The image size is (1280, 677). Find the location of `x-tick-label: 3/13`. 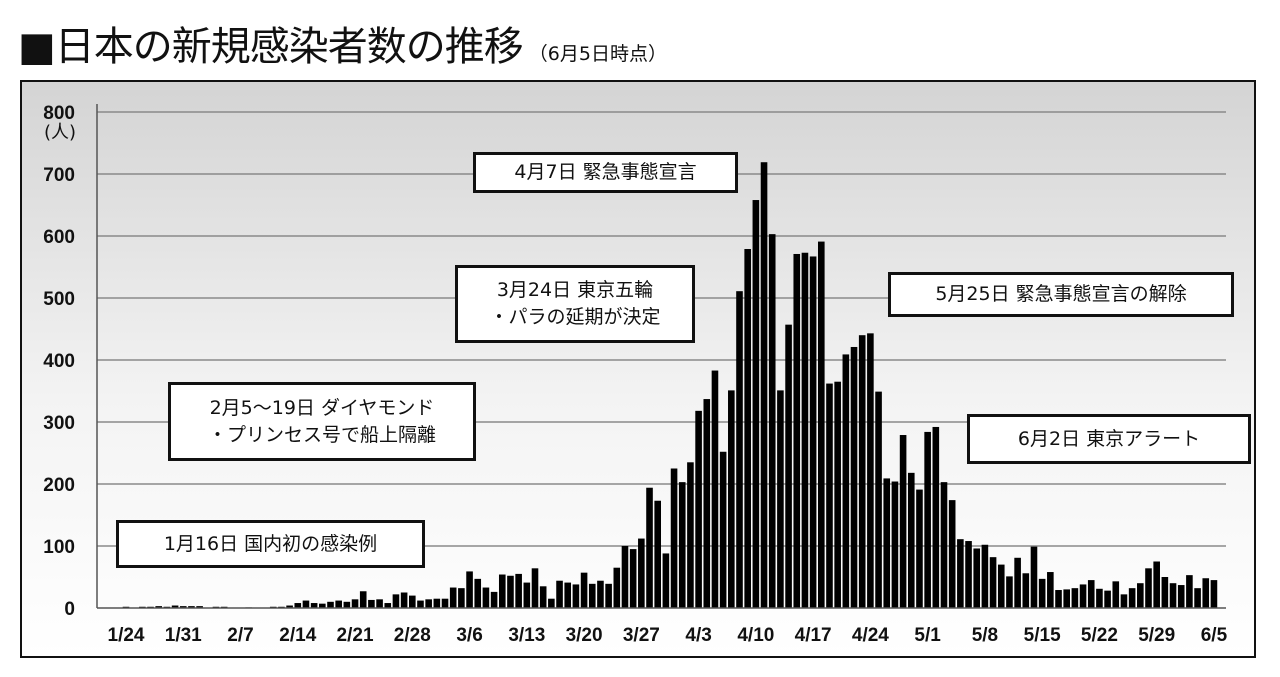

x-tick-label: 3/13 is located at coordinates (526, 635).